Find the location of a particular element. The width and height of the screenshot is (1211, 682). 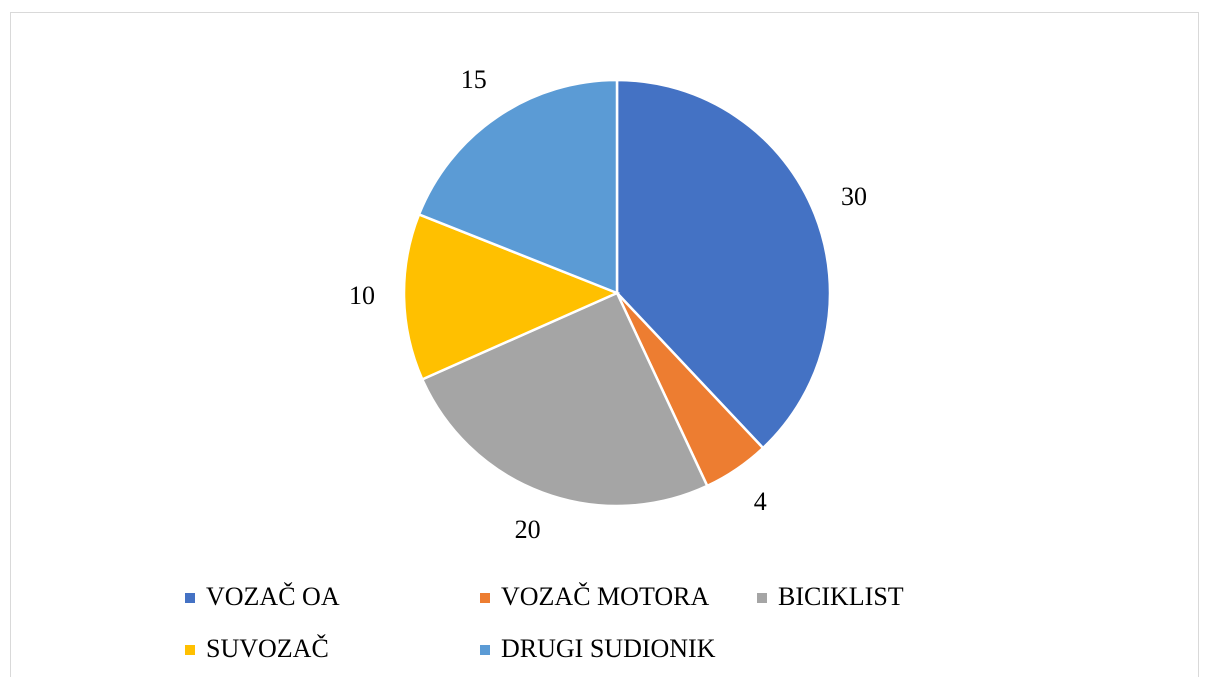

data-label: 10 is located at coordinates (362, 295).